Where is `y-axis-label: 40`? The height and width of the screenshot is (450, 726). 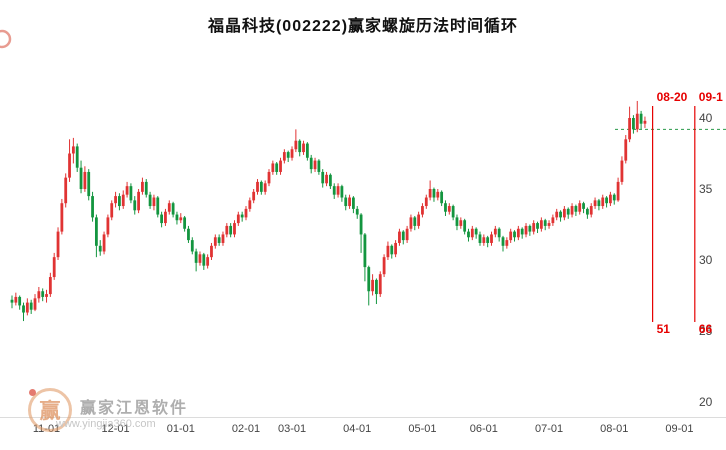
y-axis-label: 40 is located at coordinates (706, 118).